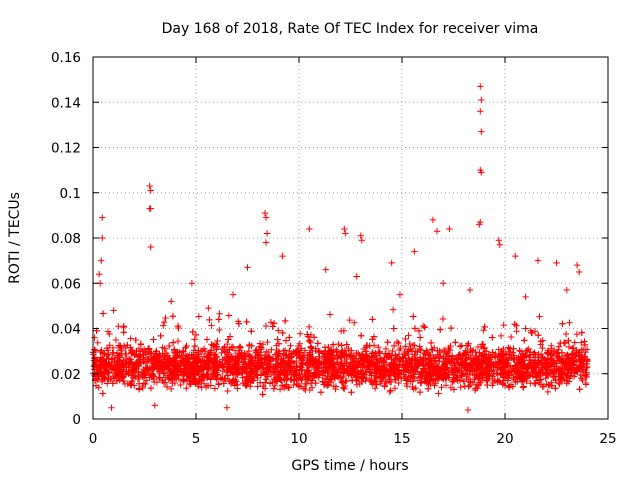 Image resolution: width=640 pixels, height=480 pixels. I want to click on y-axis-label: ROTI / TECUs, so click(15, 238).